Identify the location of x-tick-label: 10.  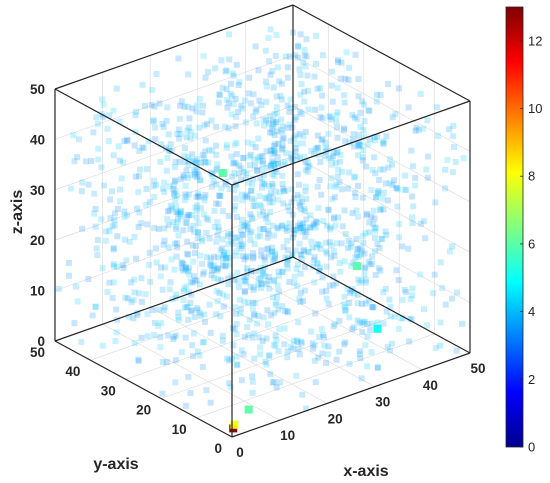
(287, 435).